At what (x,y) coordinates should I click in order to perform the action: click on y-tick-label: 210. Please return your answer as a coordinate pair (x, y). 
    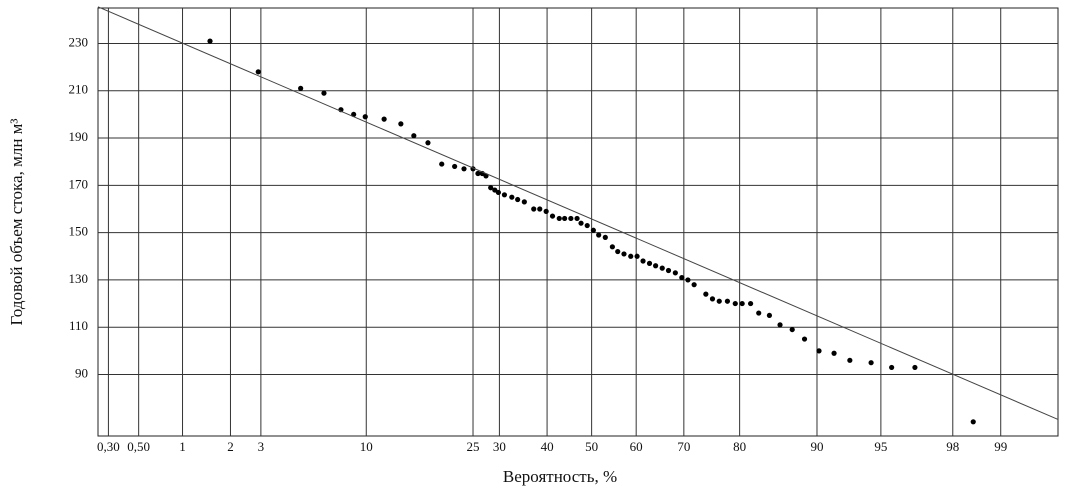
    Looking at the image, I should click on (79, 89).